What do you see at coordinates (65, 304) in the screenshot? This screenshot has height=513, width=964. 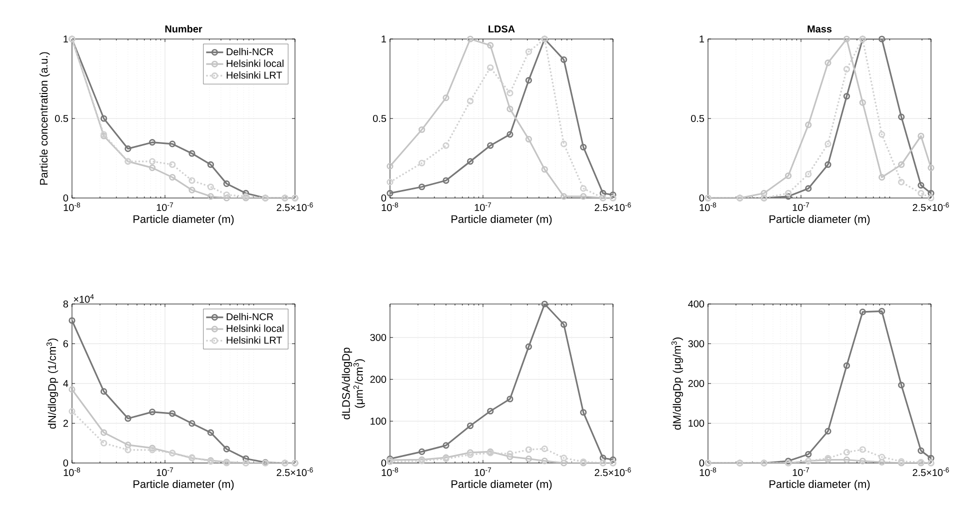 I see `y-tick-label: 8` at bounding box center [65, 304].